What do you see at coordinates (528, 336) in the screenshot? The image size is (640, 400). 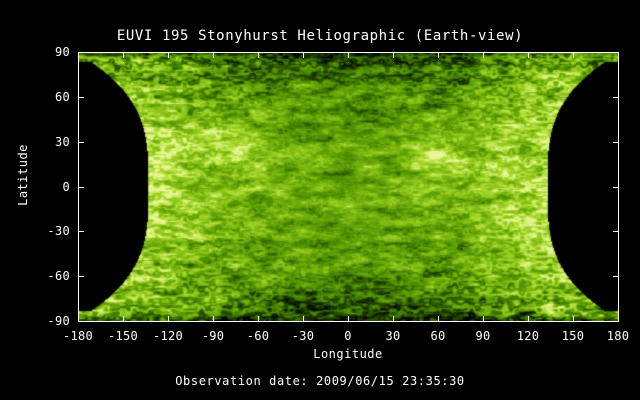 I see `x-tick-label: 120` at bounding box center [528, 336].